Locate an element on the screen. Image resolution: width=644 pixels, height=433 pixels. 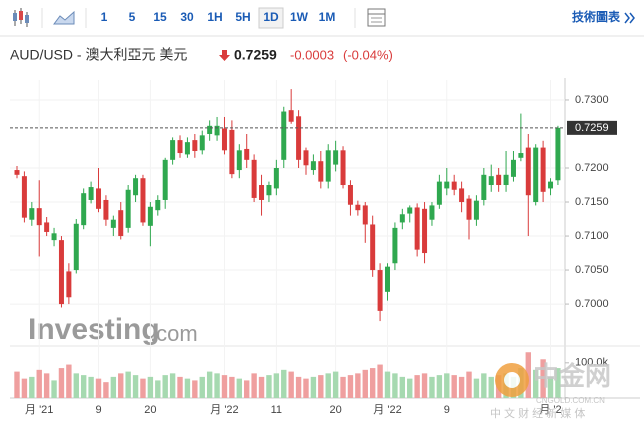
interval-button: 1 is located at coordinates (104, 17).